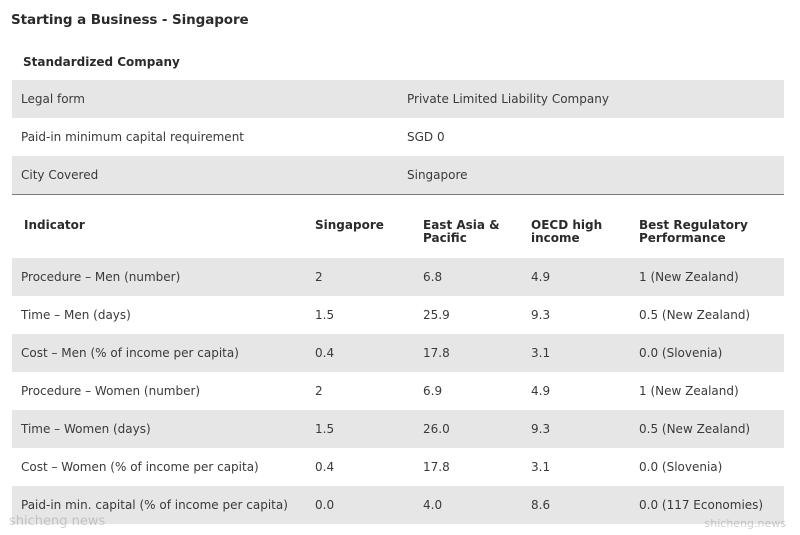 The width and height of the screenshot is (800, 535). What do you see at coordinates (567, 231) in the screenshot?
I see `header-oecd-high-income: OECD high income` at bounding box center [567, 231].